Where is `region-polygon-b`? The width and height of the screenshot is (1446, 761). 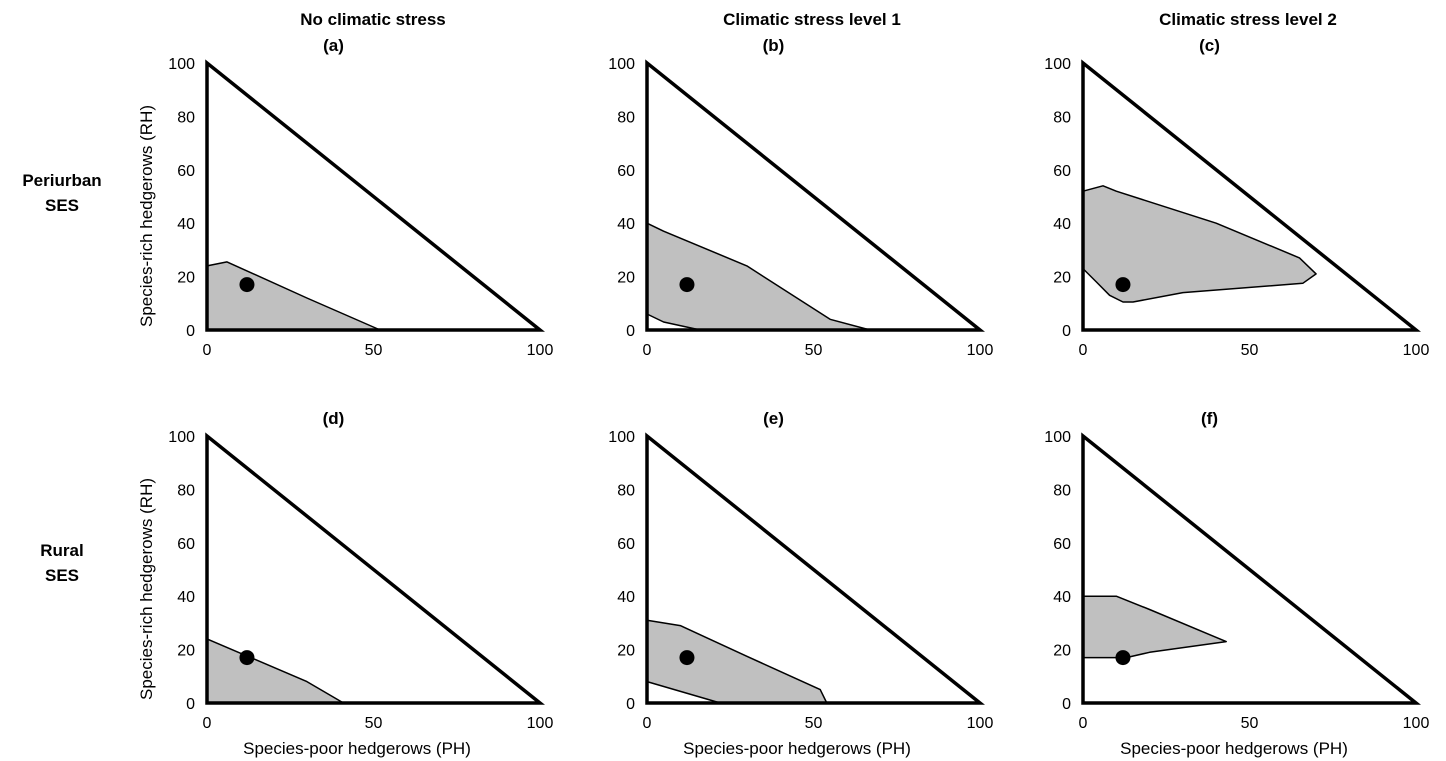 region-polygon-b is located at coordinates (758, 276).